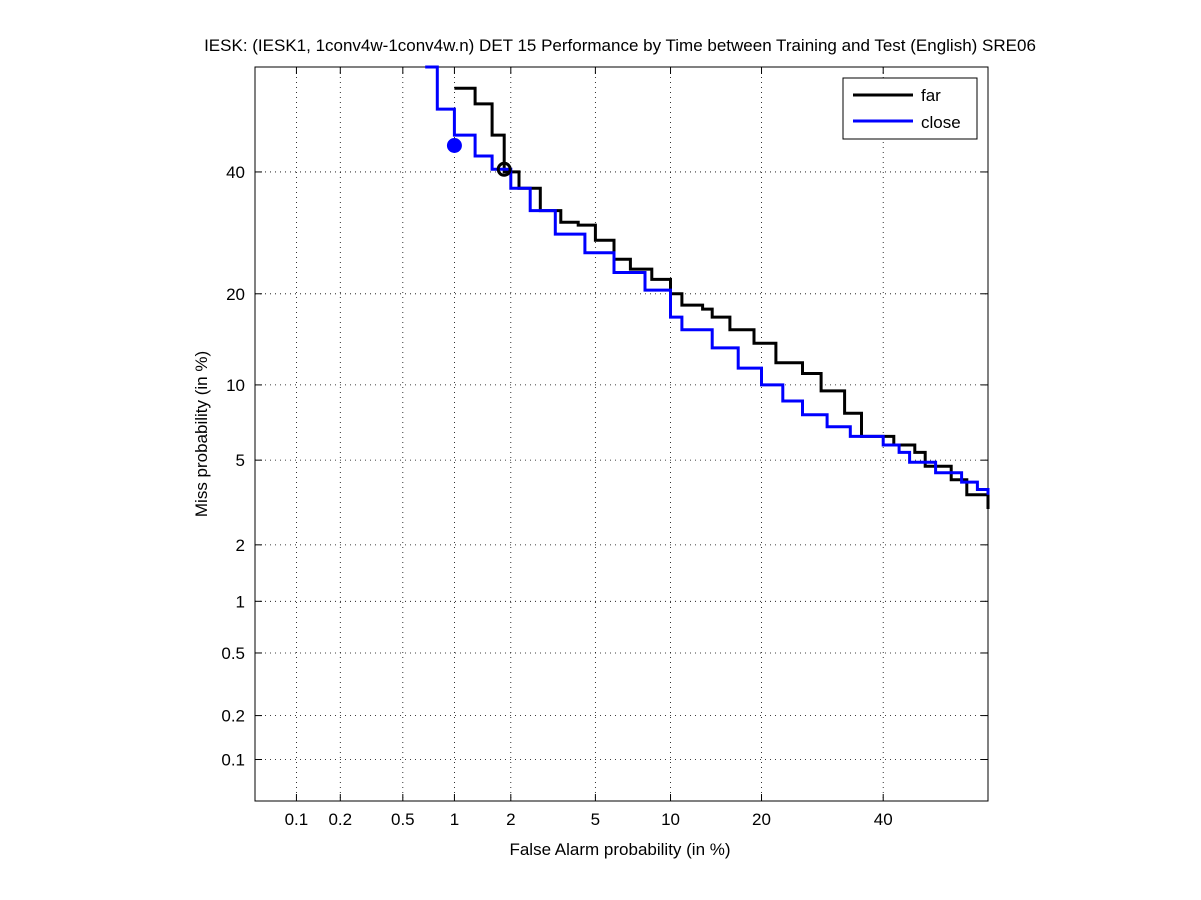 The image size is (1201, 900). I want to click on x-tick-label: 2, so click(510, 819).